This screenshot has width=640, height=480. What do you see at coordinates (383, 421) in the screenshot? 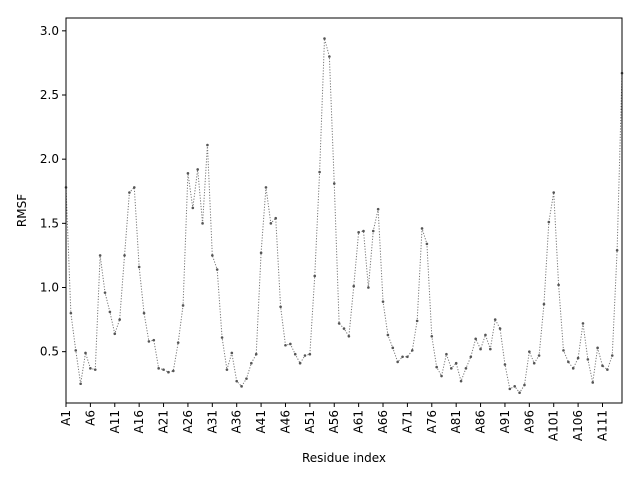
I see `x-tick-label: A66` at bounding box center [383, 421].